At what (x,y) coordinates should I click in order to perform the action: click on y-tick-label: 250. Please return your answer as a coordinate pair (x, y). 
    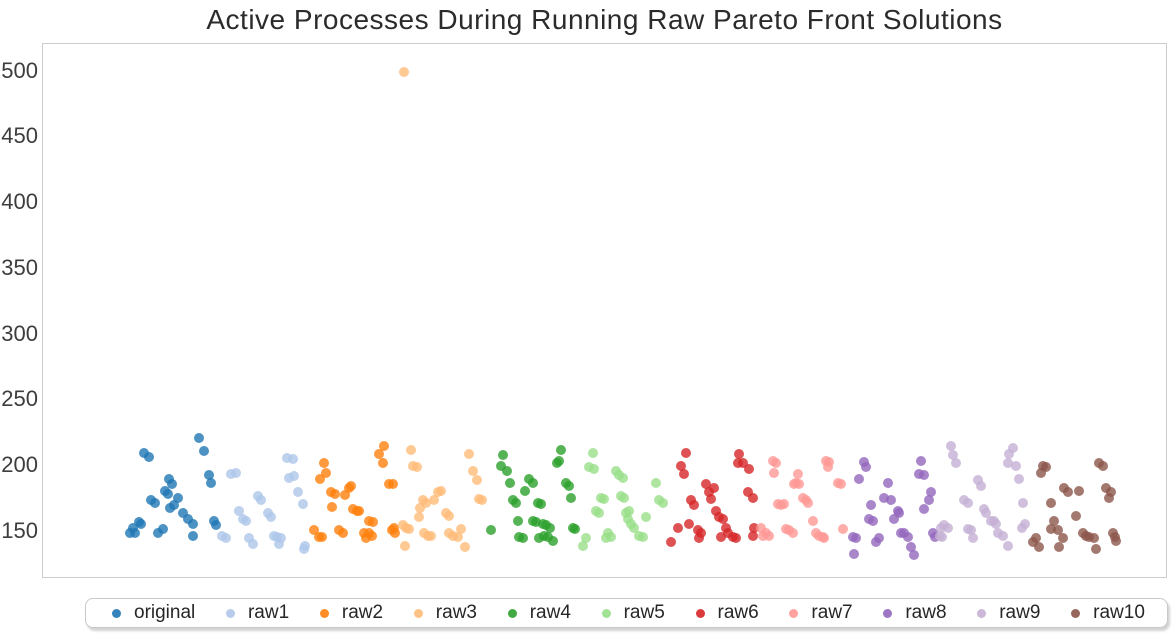
    Looking at the image, I should click on (19, 399).